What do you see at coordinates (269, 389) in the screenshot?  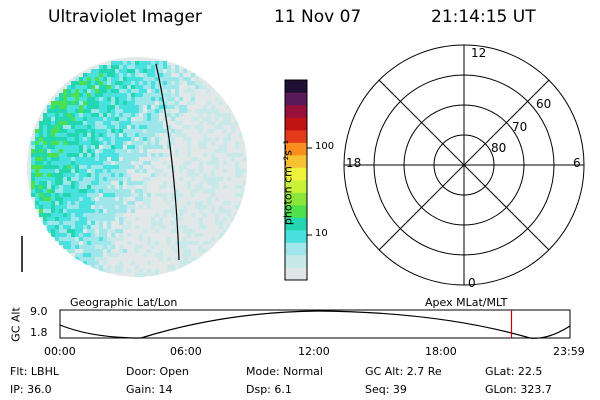 I see `status-dsp: Dsp: 6.1` at bounding box center [269, 389].